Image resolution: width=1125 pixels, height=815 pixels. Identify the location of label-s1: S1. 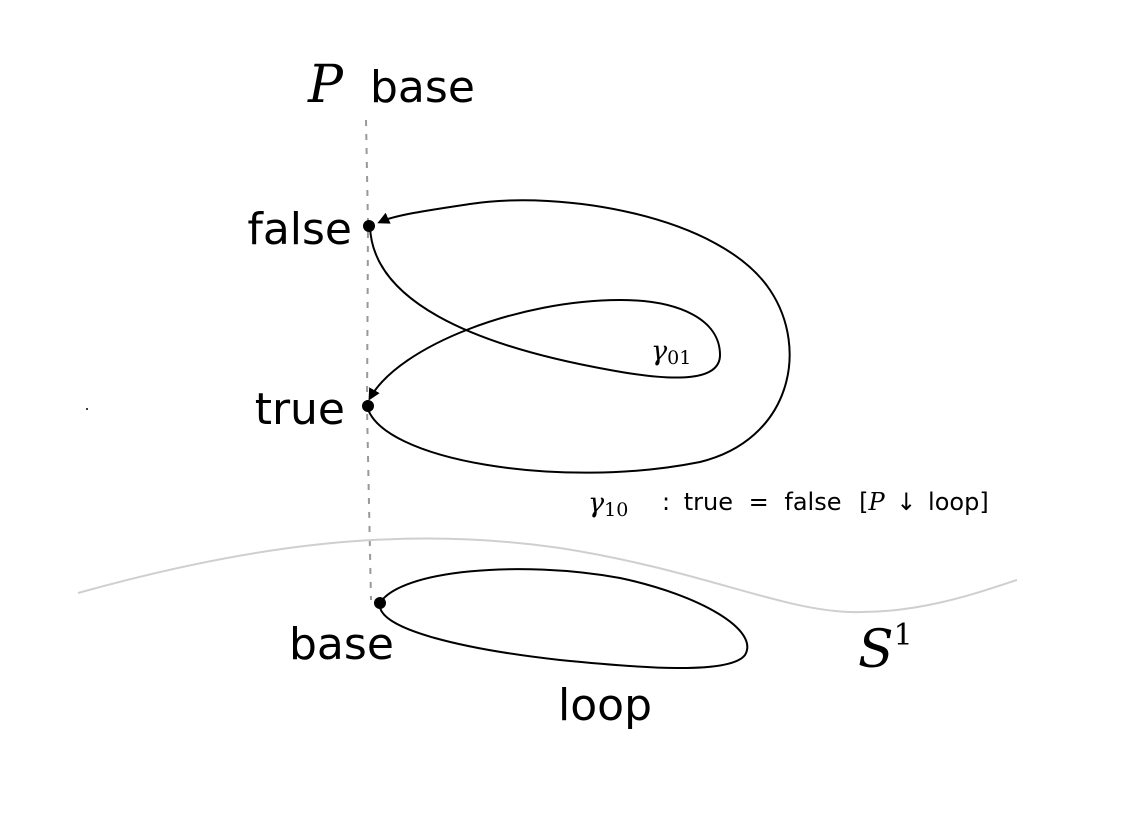
(885, 649).